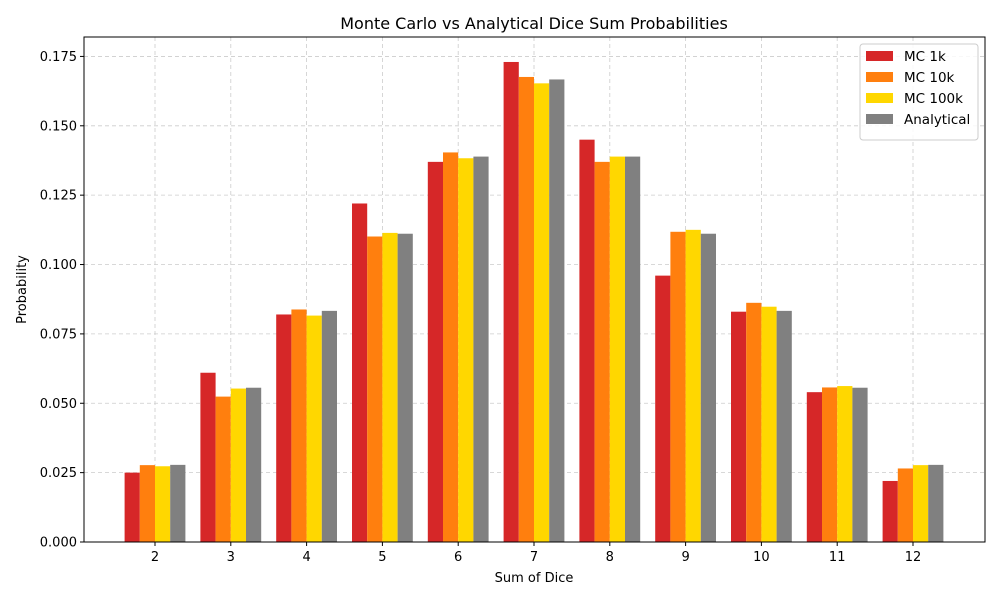  I want to click on y-tick-label: 0.100, so click(58, 265).